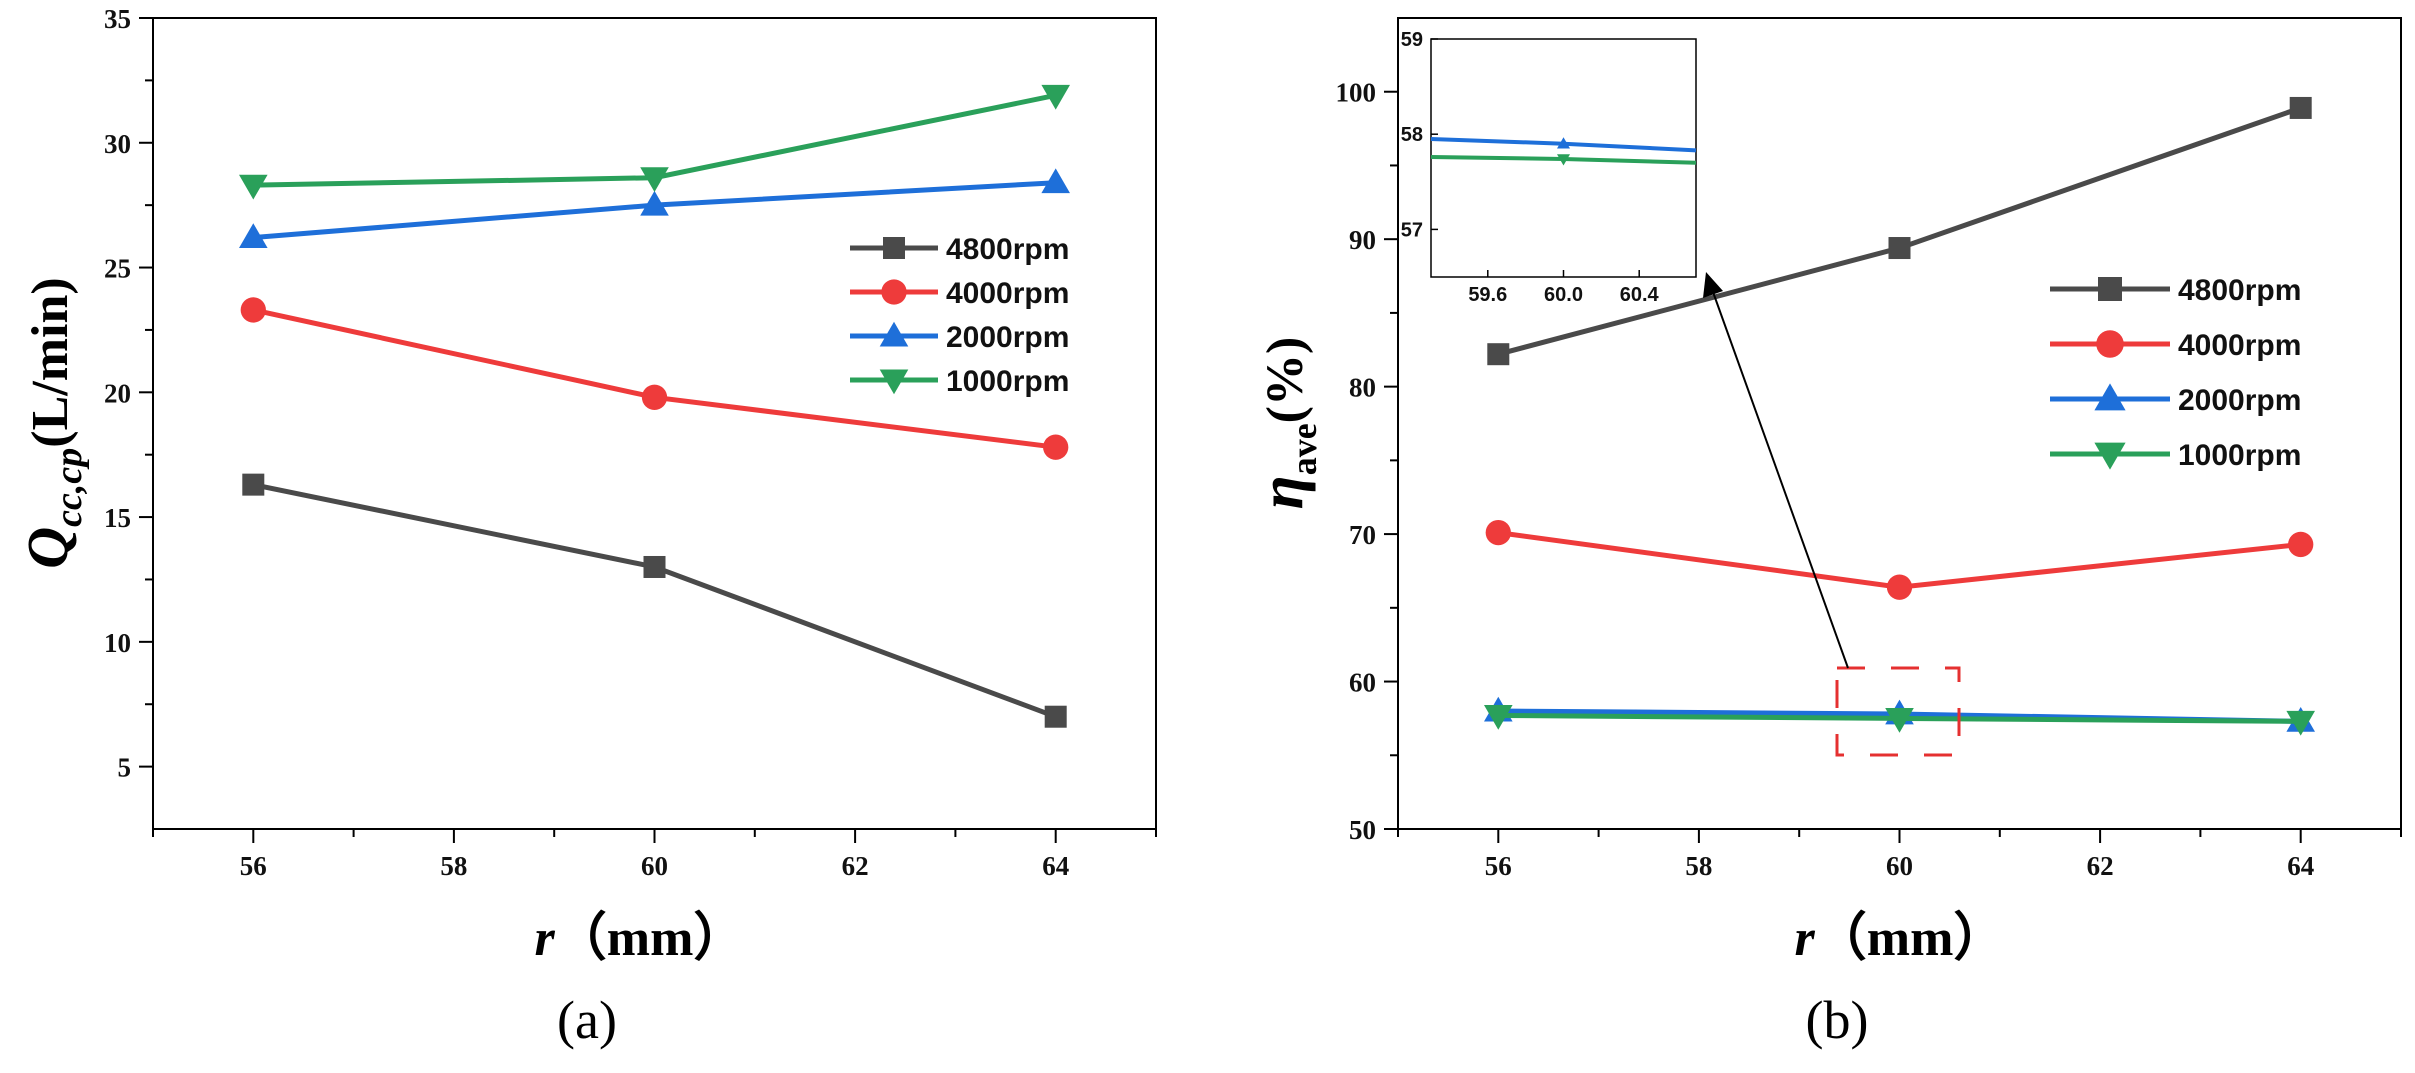  What do you see at coordinates (50, 362) in the screenshot?
I see `y-axis-unit-a: (L/min)` at bounding box center [50, 362].